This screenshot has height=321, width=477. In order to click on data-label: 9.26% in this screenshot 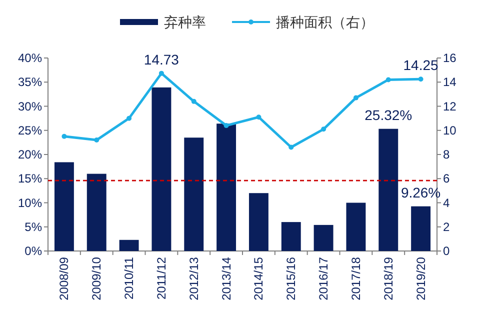, I will do `click(420, 192)`.